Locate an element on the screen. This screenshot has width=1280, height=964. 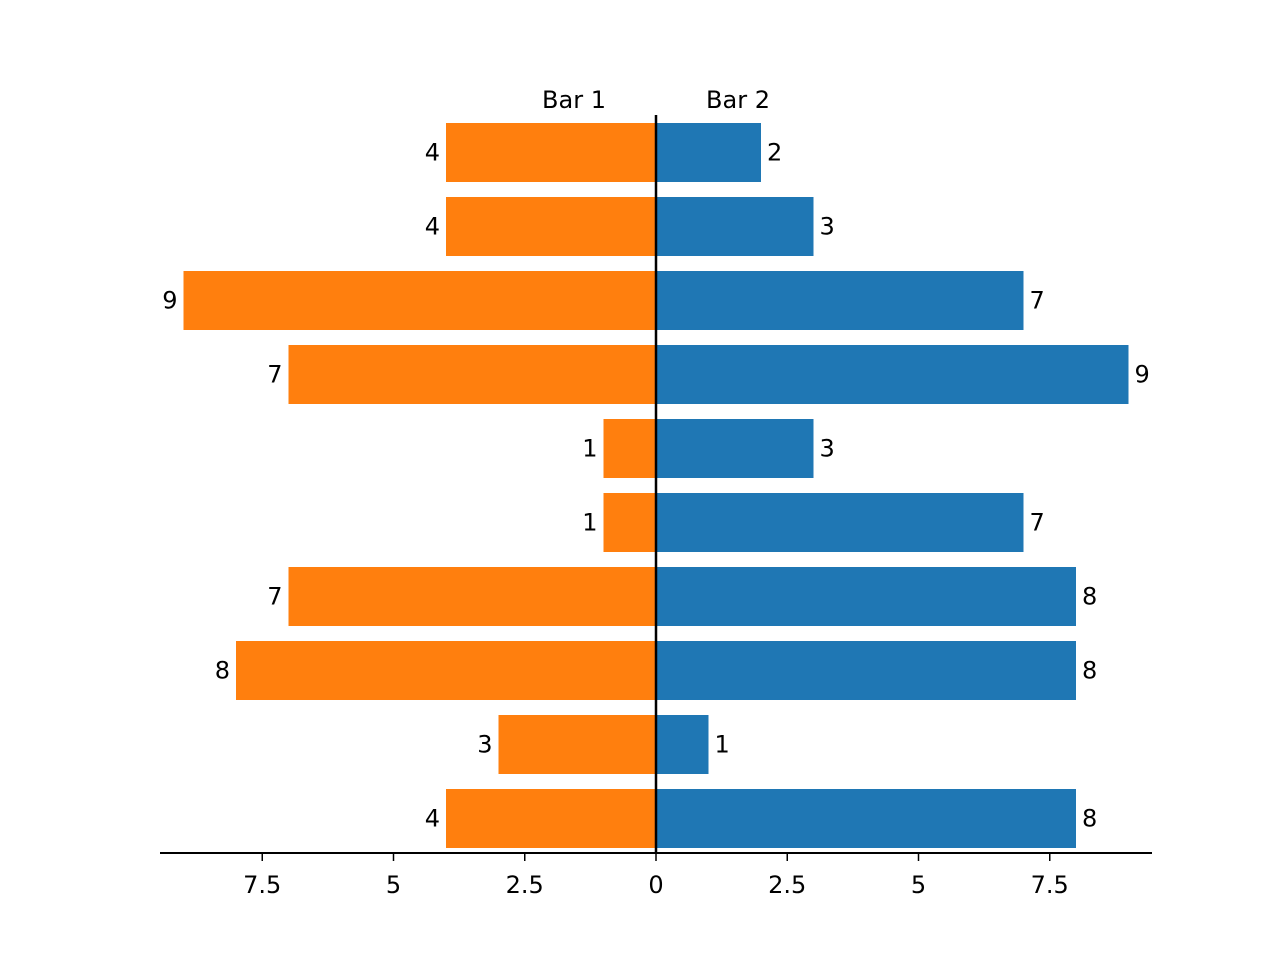
series-header-bar-1: Bar 1 is located at coordinates (574, 100).